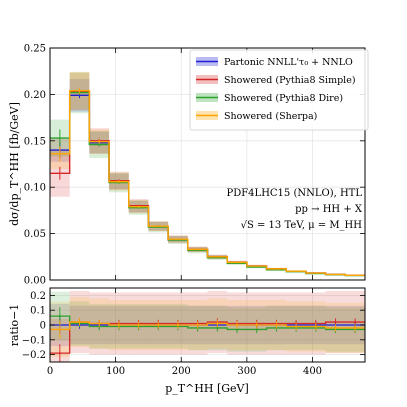 The height and width of the screenshot is (407, 407). What do you see at coordinates (35, 95) in the screenshot?
I see `main-y-tick-label: 0.20` at bounding box center [35, 95].